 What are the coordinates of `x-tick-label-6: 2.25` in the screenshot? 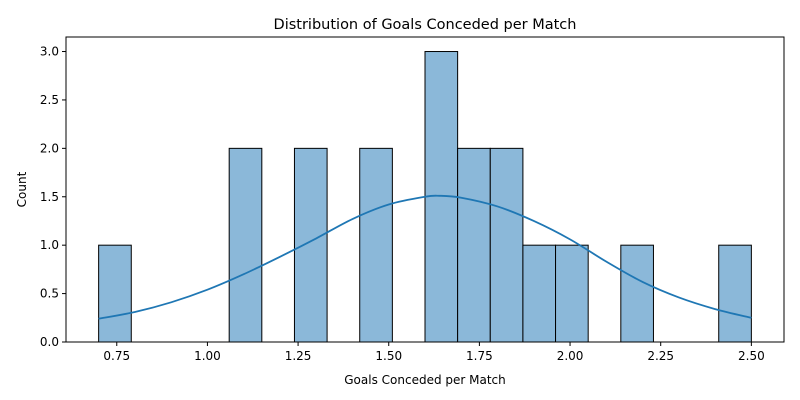 It's located at (660, 356).